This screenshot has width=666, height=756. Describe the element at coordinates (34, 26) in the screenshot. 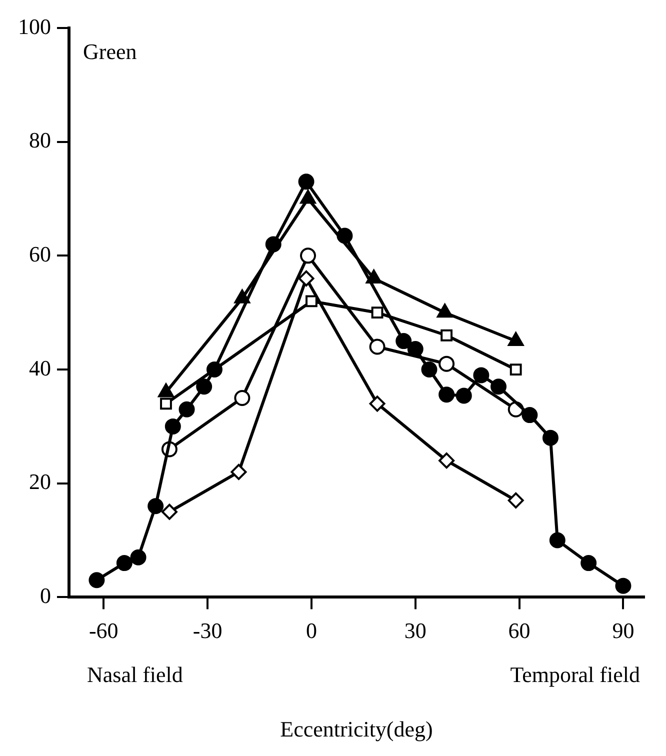

I see `y-tick-label: 100` at that location.